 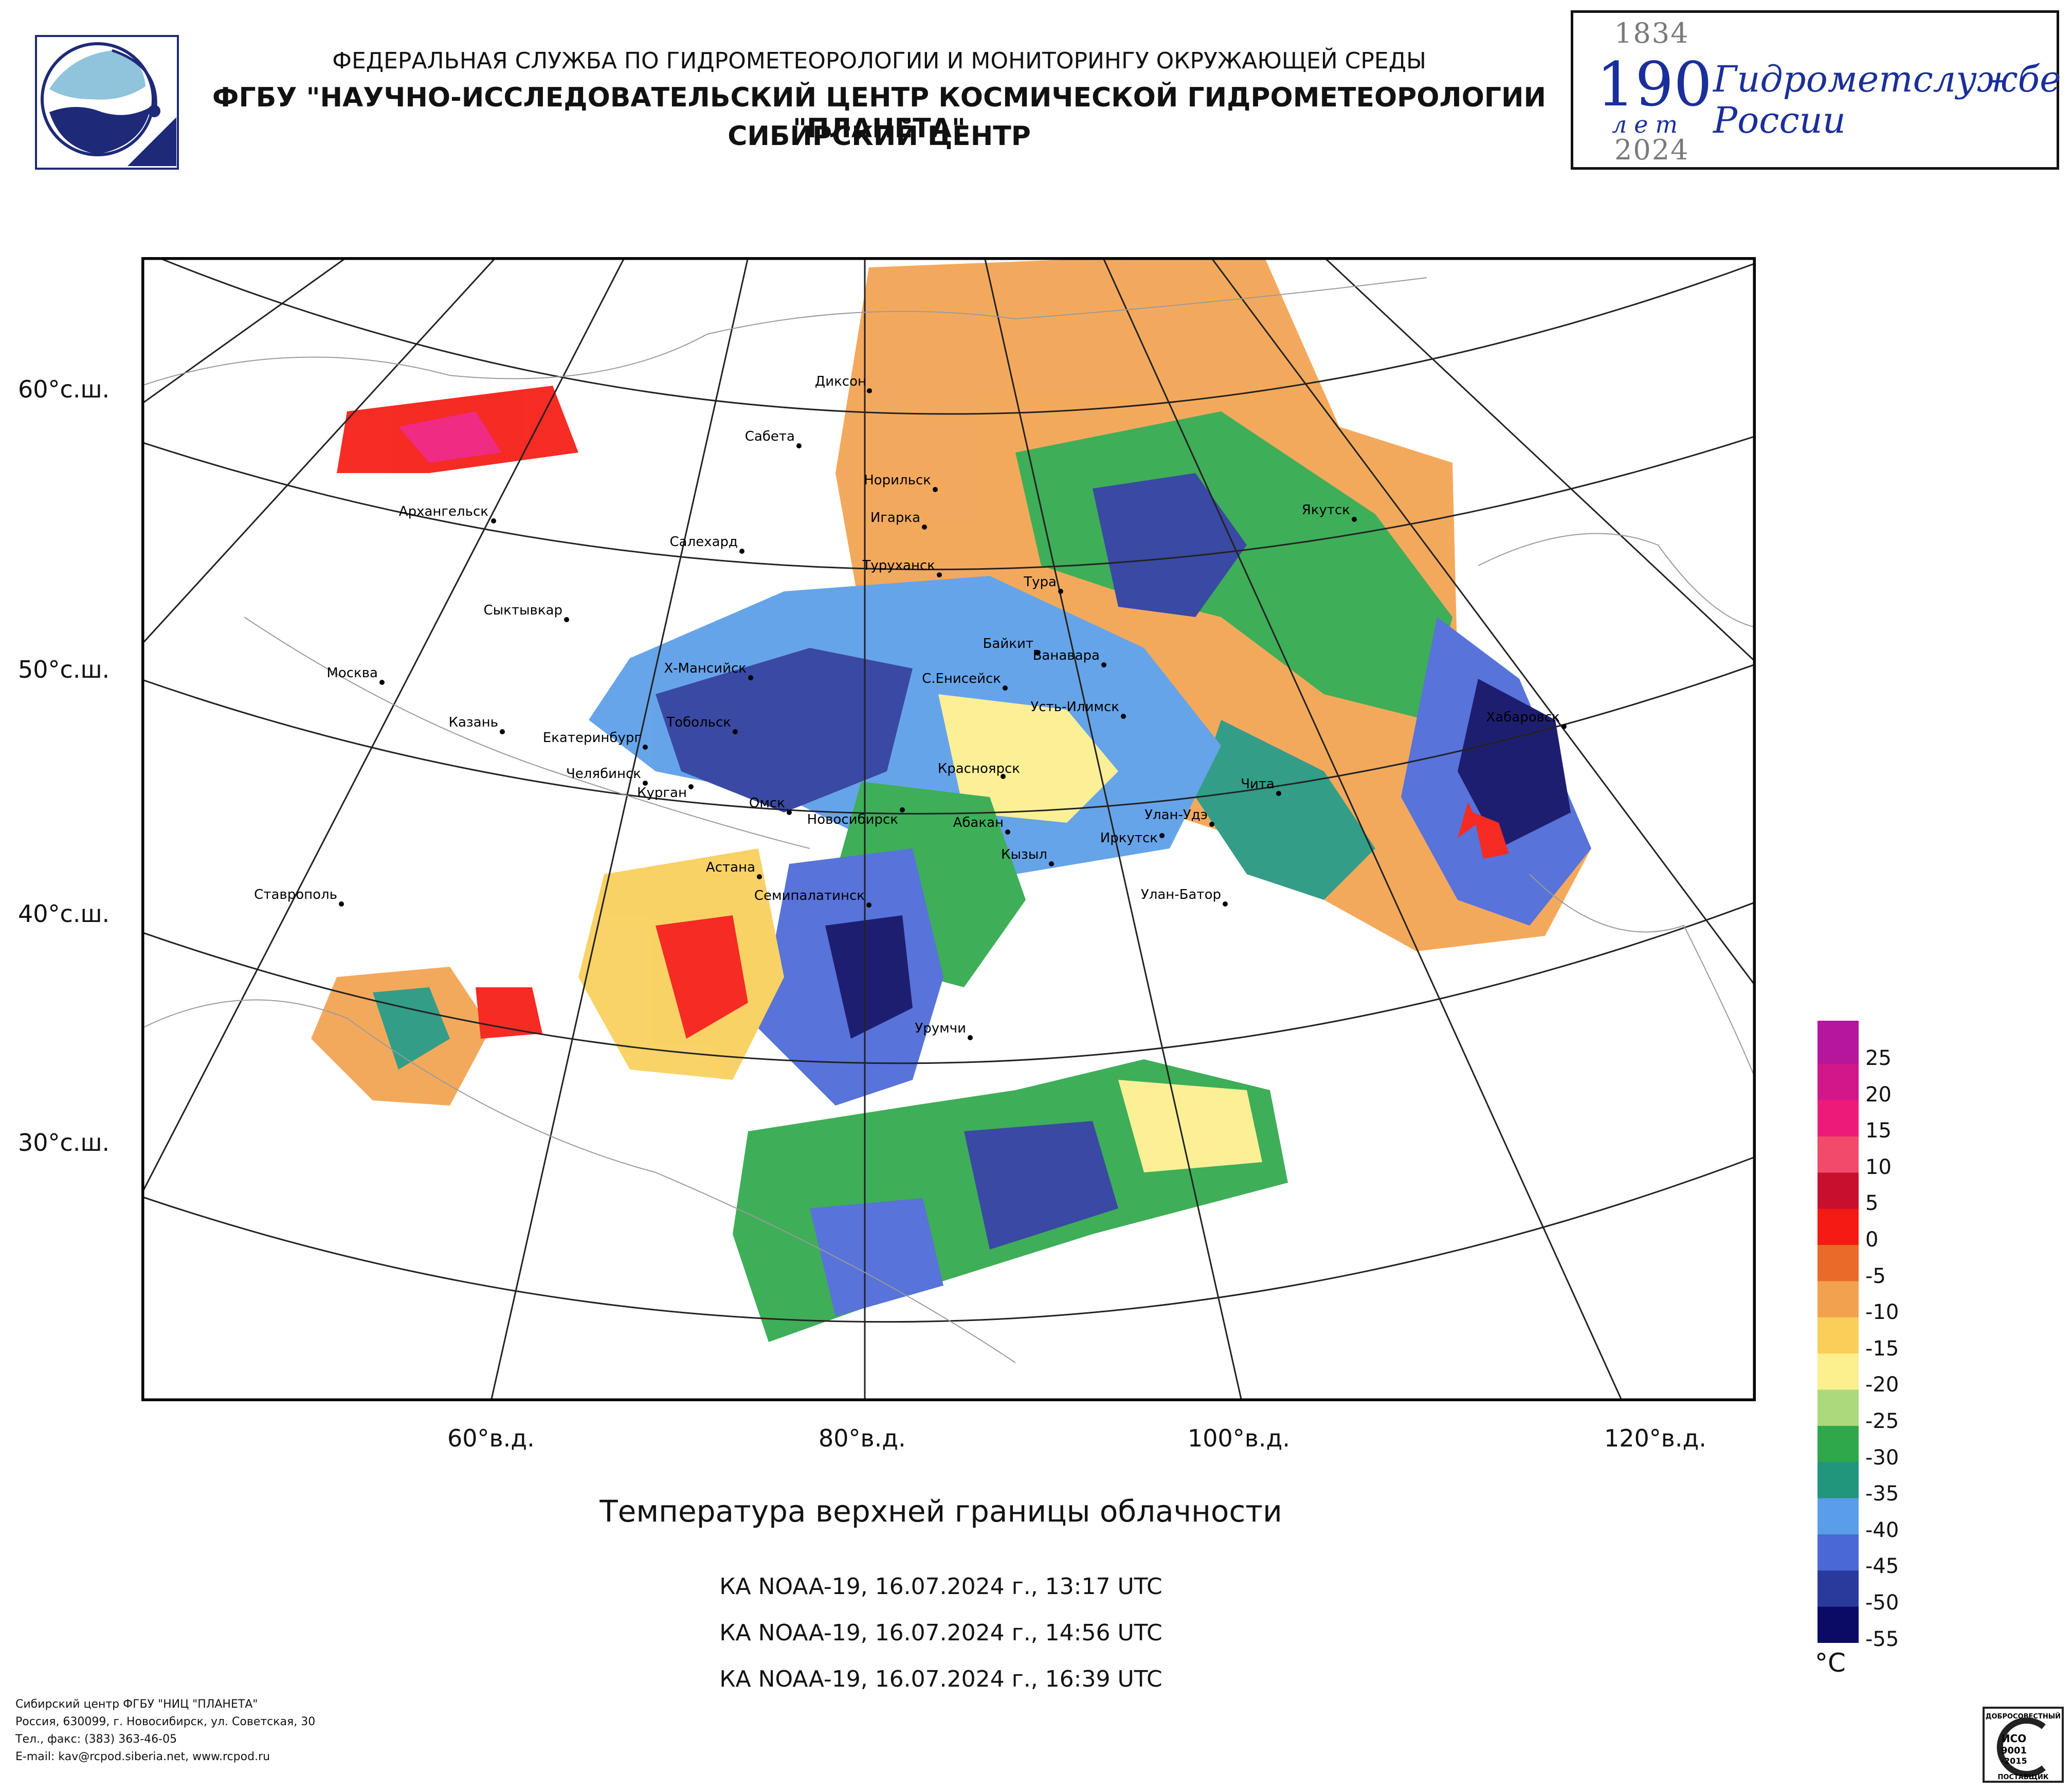 What do you see at coordinates (64, 914) in the screenshot?
I see `lat-label-40: 40°с.ш.` at bounding box center [64, 914].